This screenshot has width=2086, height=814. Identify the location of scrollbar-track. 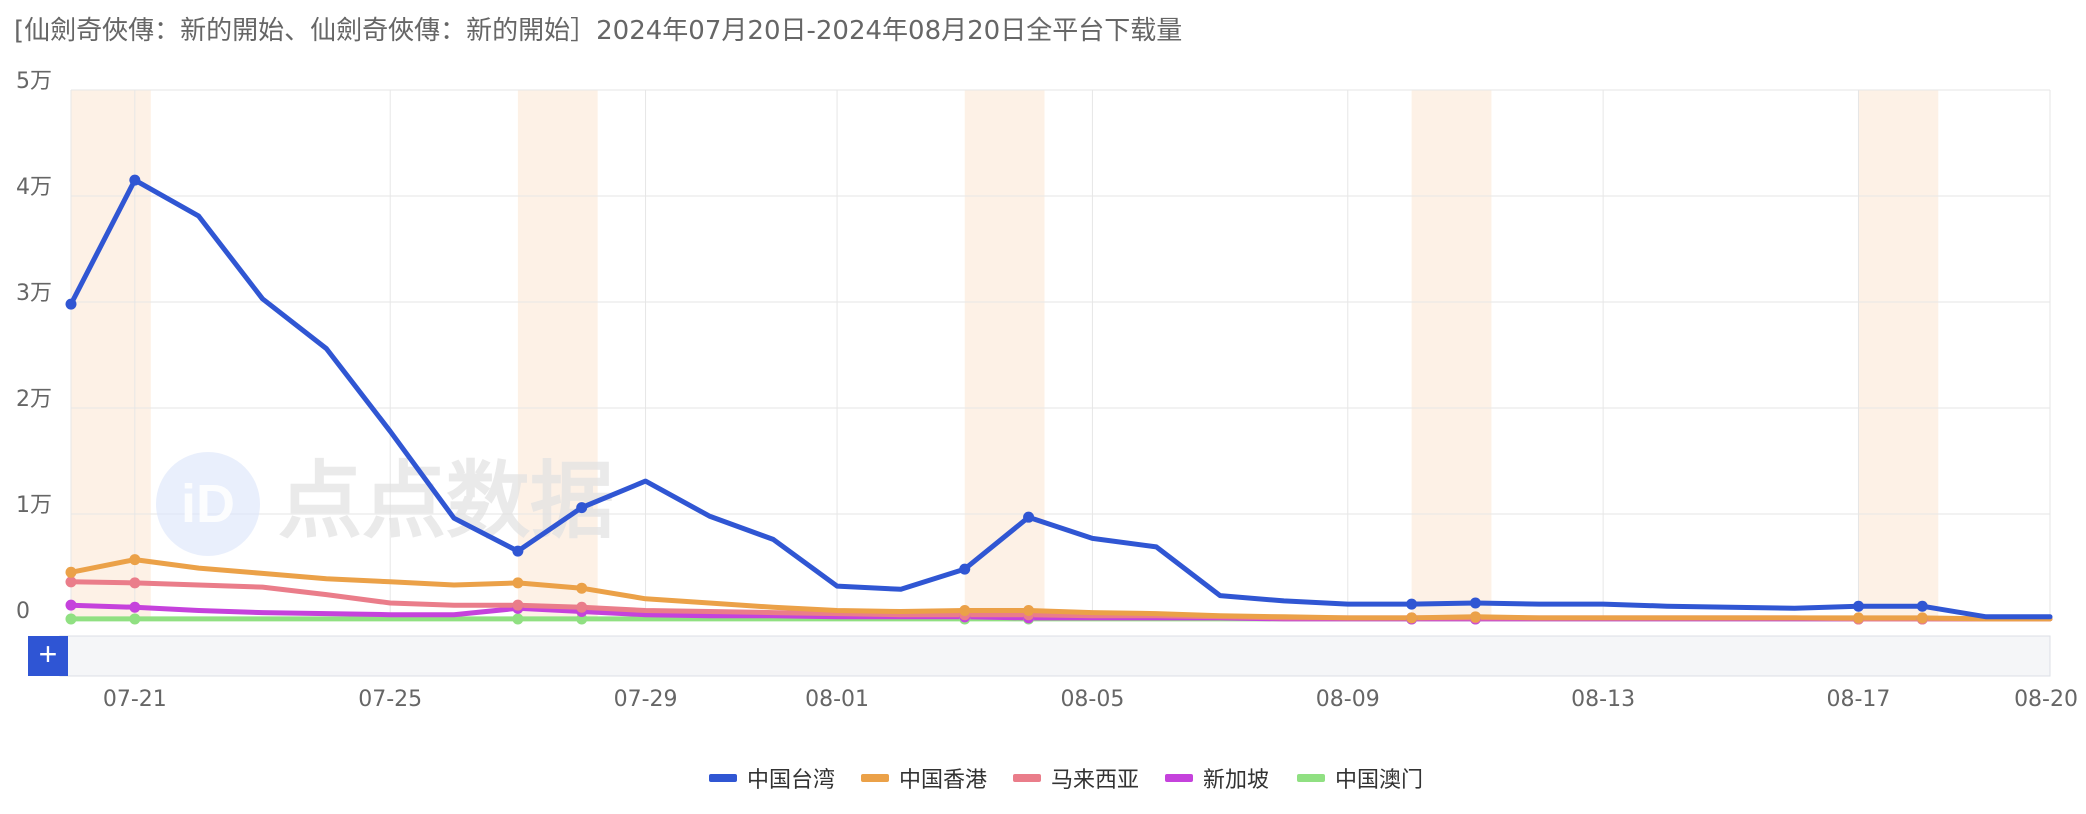
(1055, 656).